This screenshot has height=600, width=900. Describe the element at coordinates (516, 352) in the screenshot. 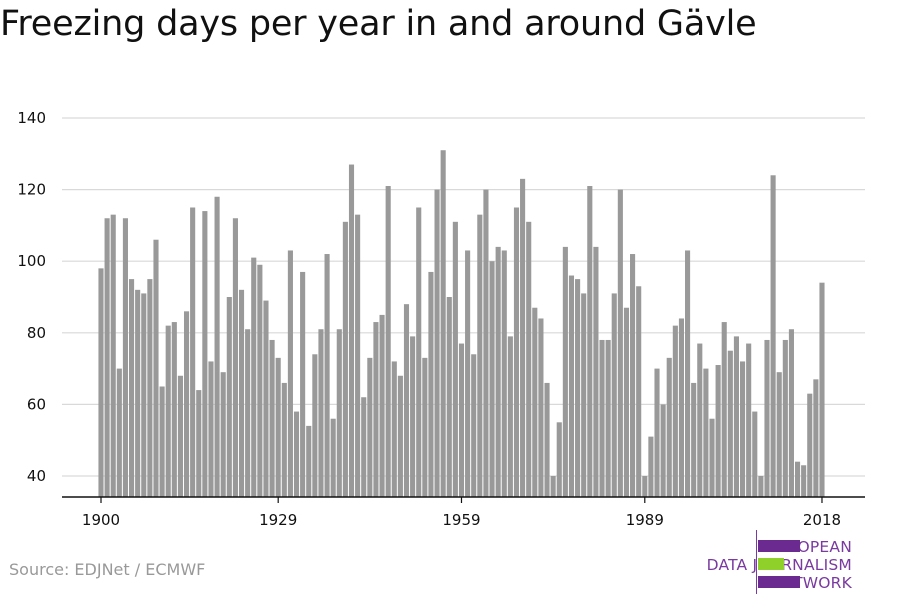

I see `bar-1968` at that location.